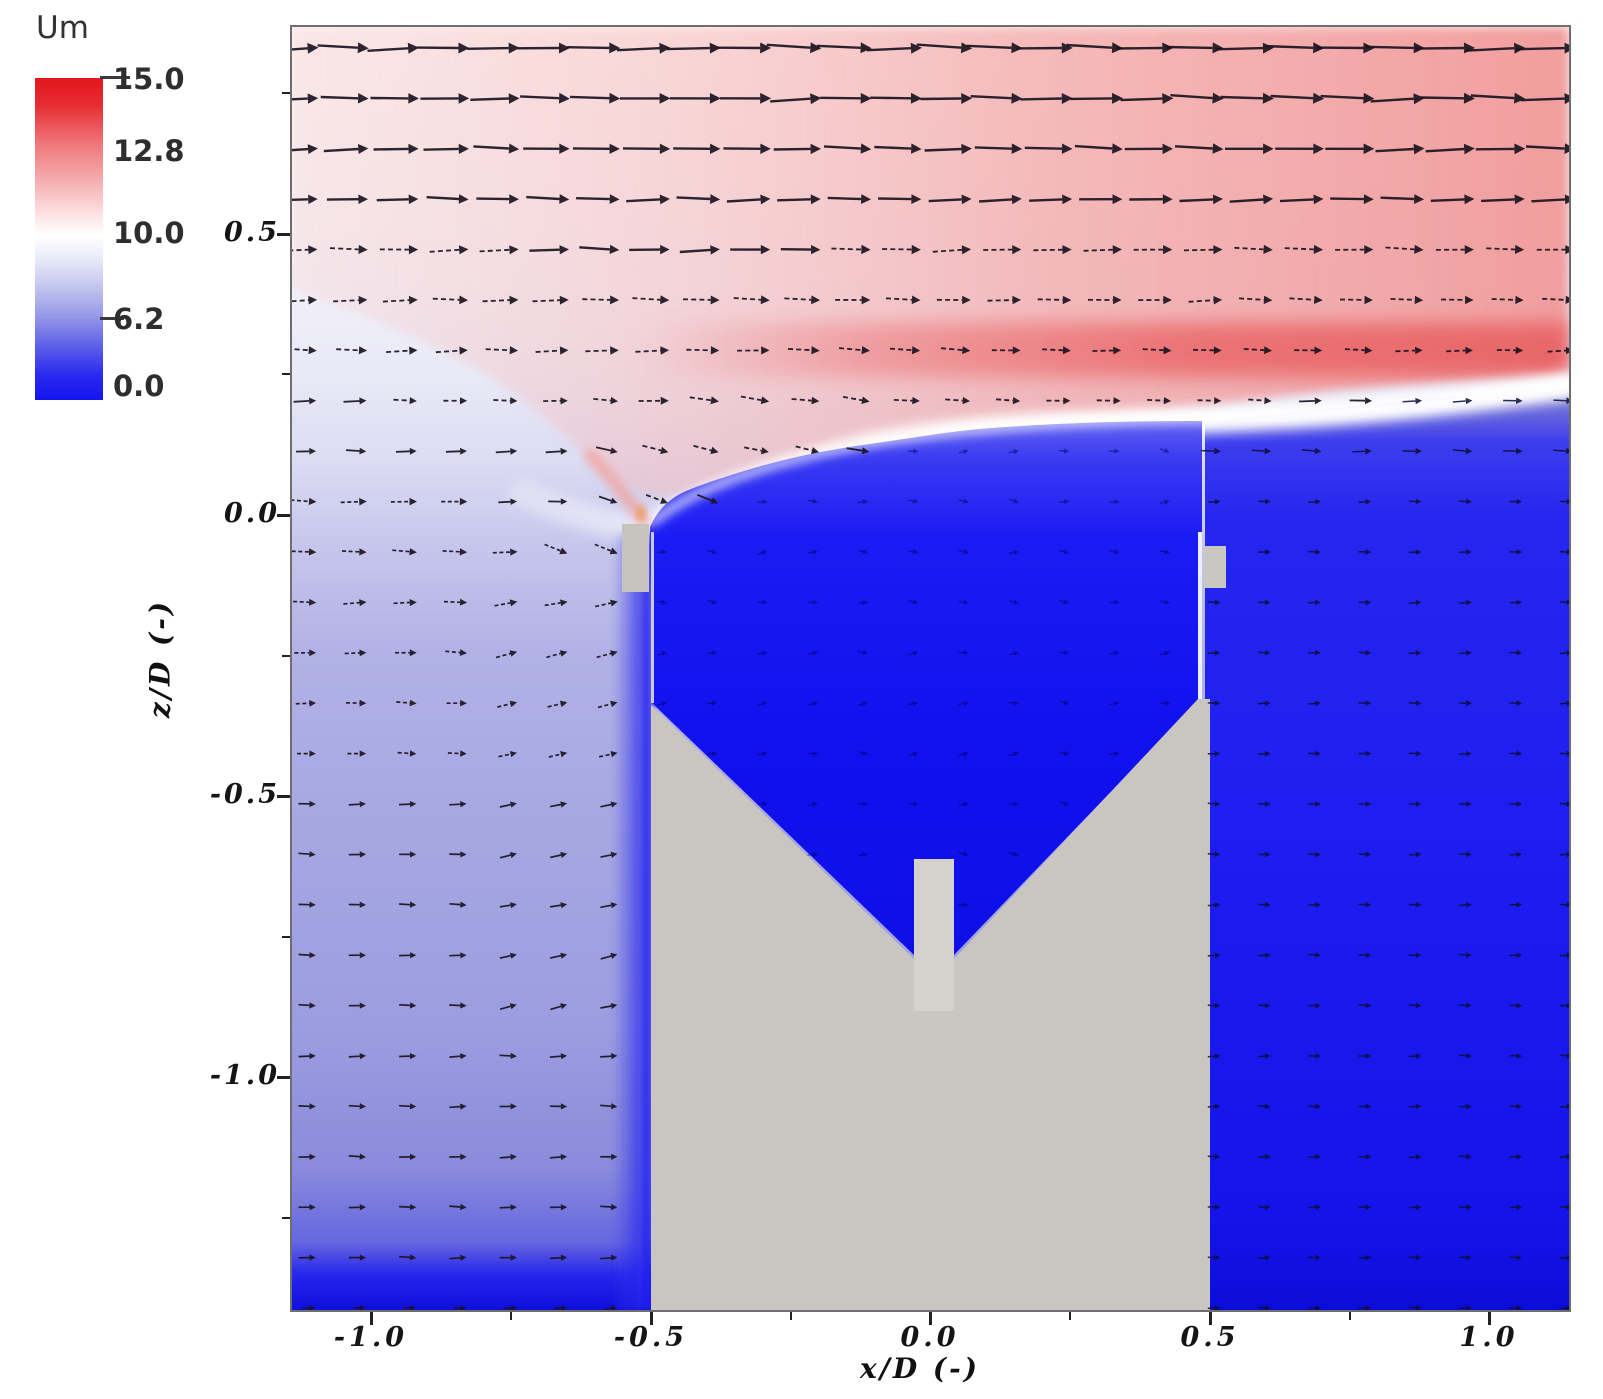 This screenshot has width=1603, height=1399. Describe the element at coordinates (252, 513) in the screenshot. I see `y-tick-label: 0.0` at that location.